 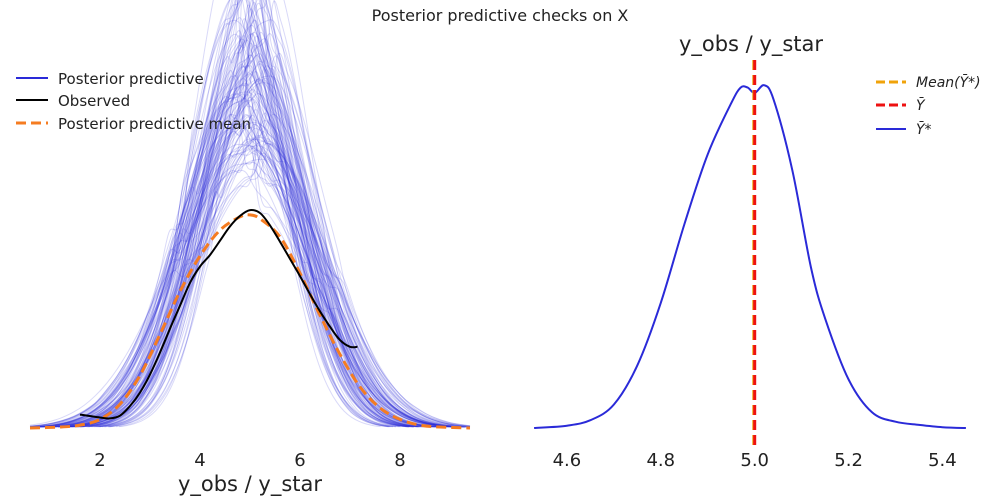 I want to click on right-x-tick-label: 5.0, so click(x=754, y=460).